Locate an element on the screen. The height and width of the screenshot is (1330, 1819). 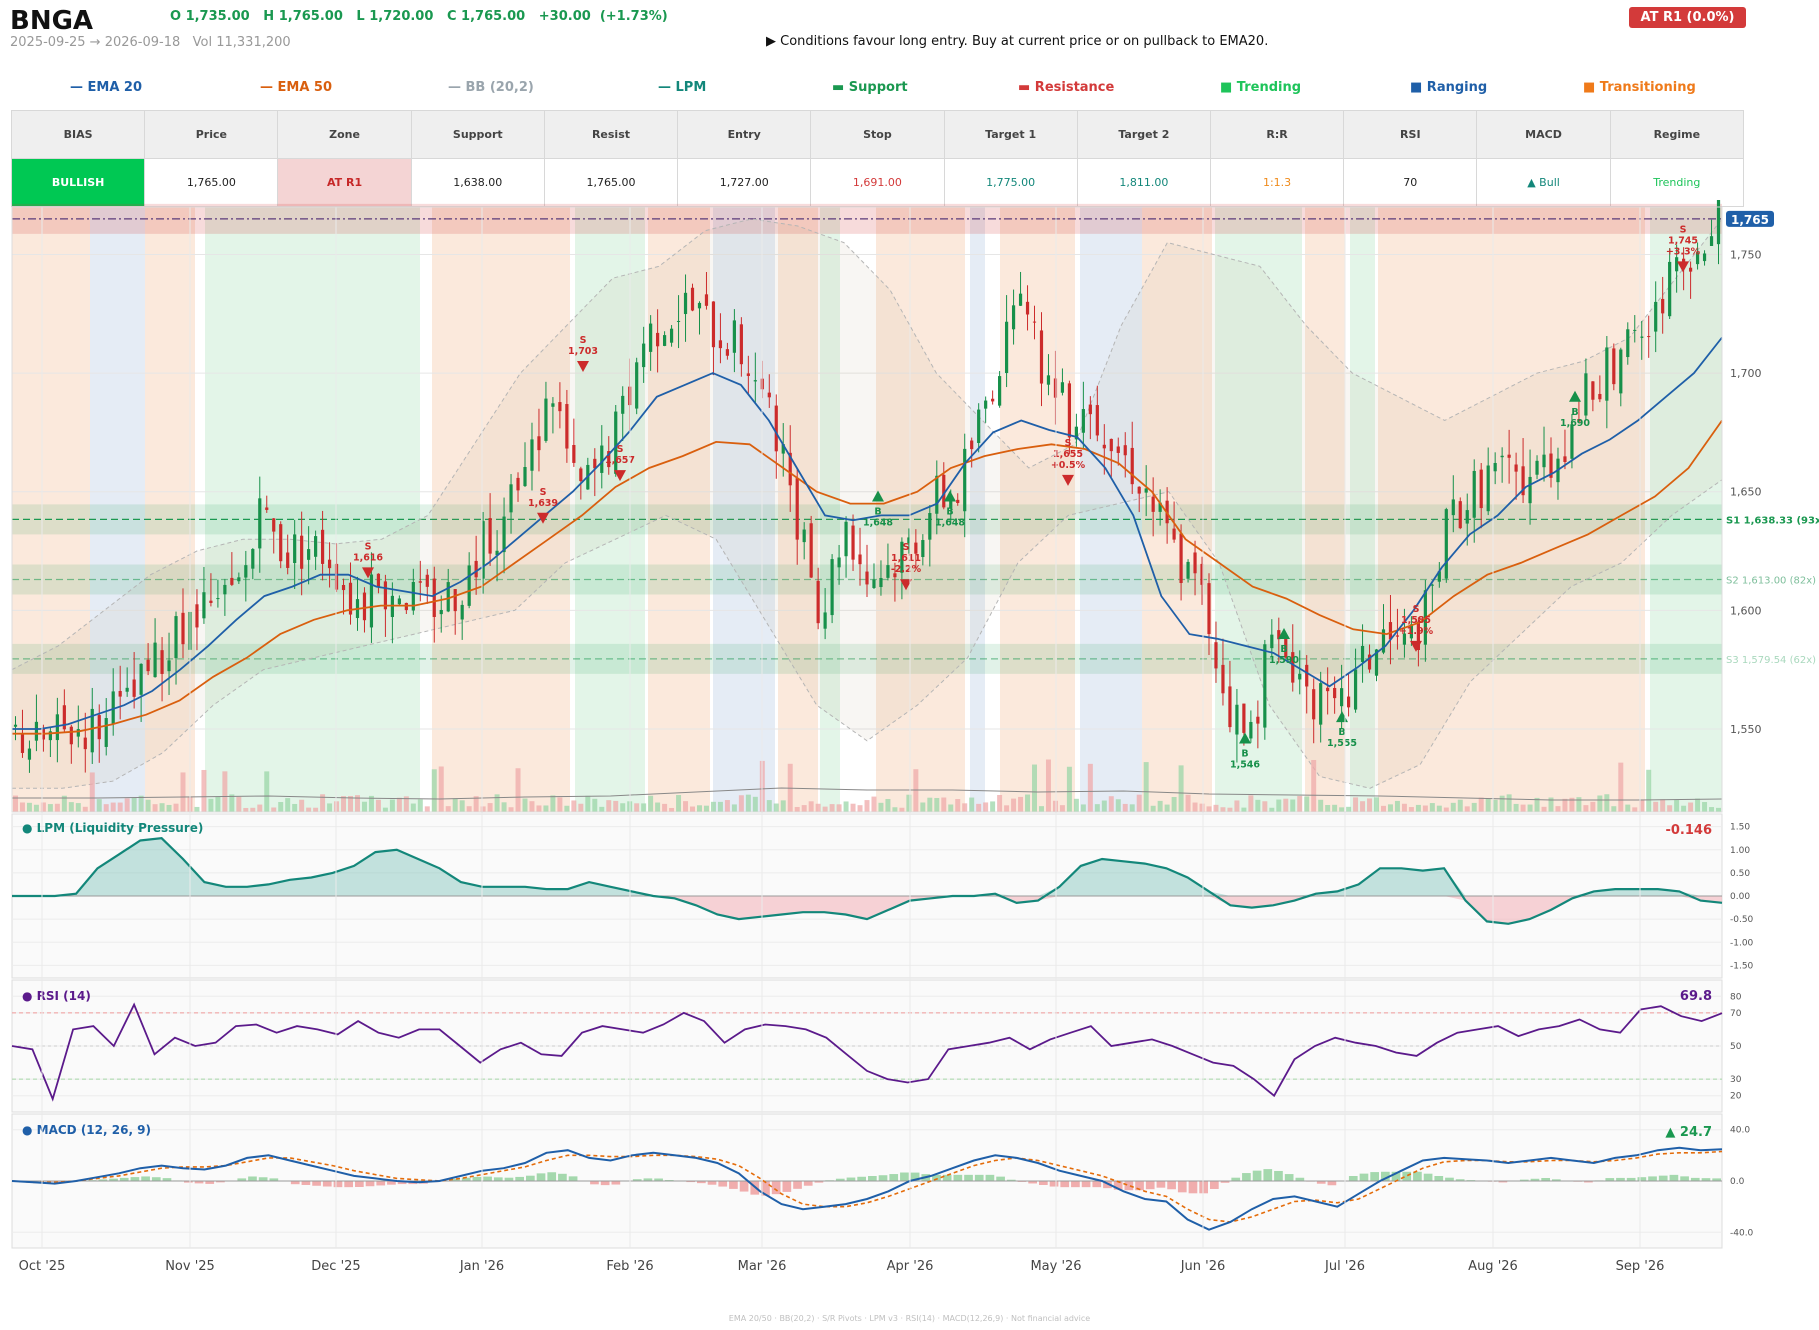
legend-item-0: — EMA 20 is located at coordinates (106, 87).